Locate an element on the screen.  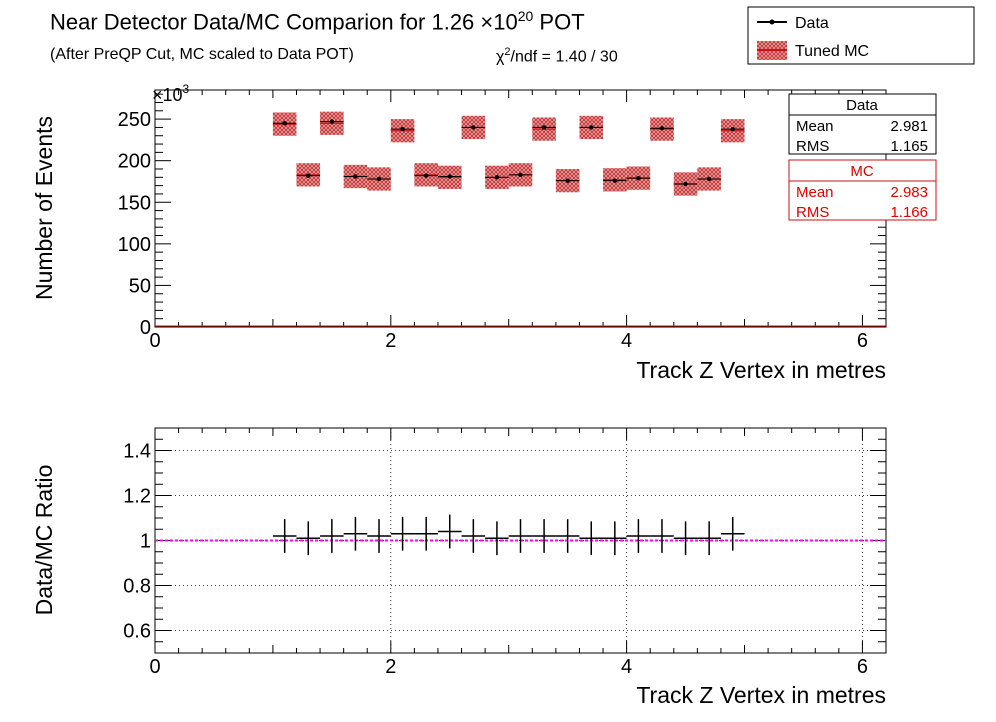
top-x-tick-label: 0 is located at coordinates (154, 341).